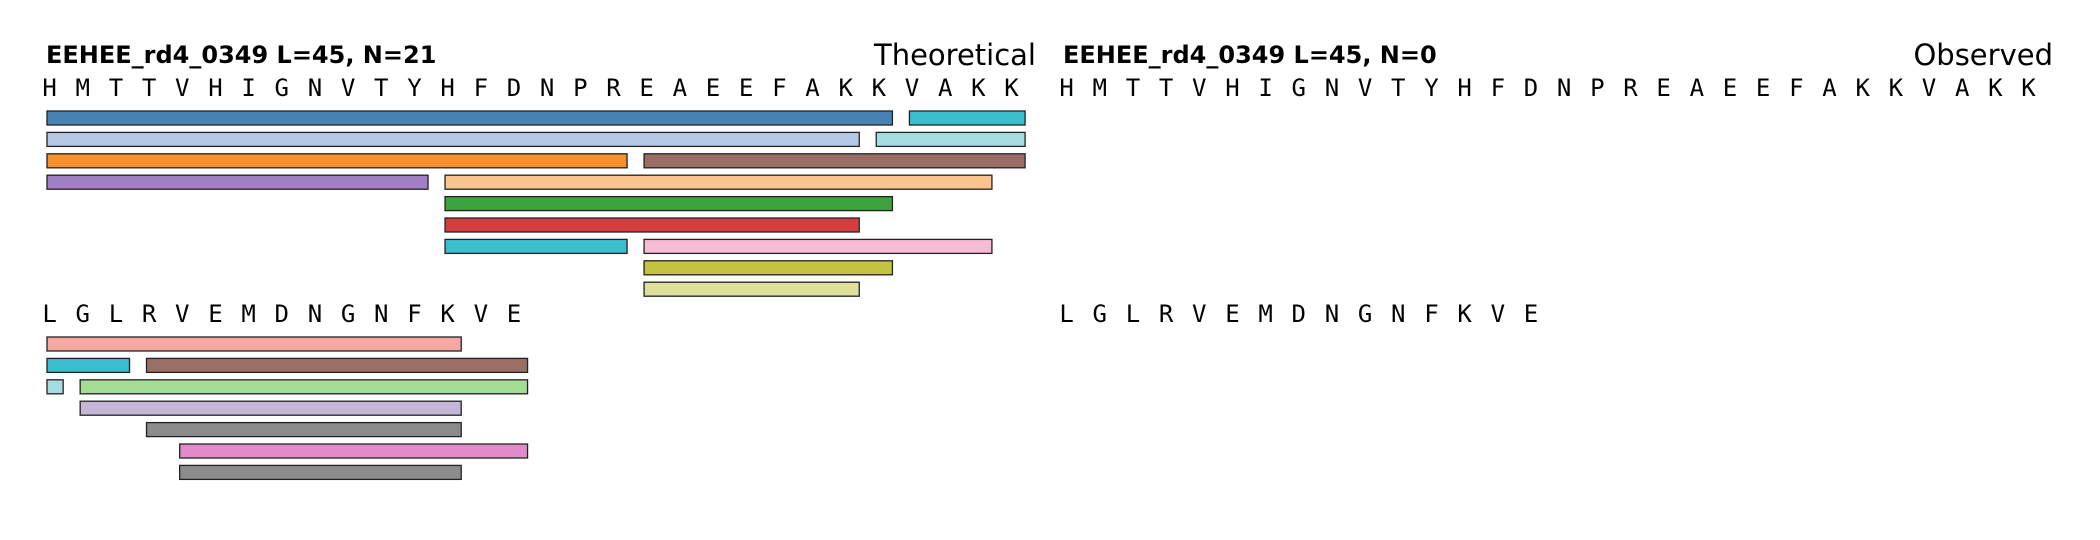  What do you see at coordinates (241, 55) in the screenshot?
I see `panel-title: EEHEE_rd4_0349 L=45, N=21` at bounding box center [241, 55].